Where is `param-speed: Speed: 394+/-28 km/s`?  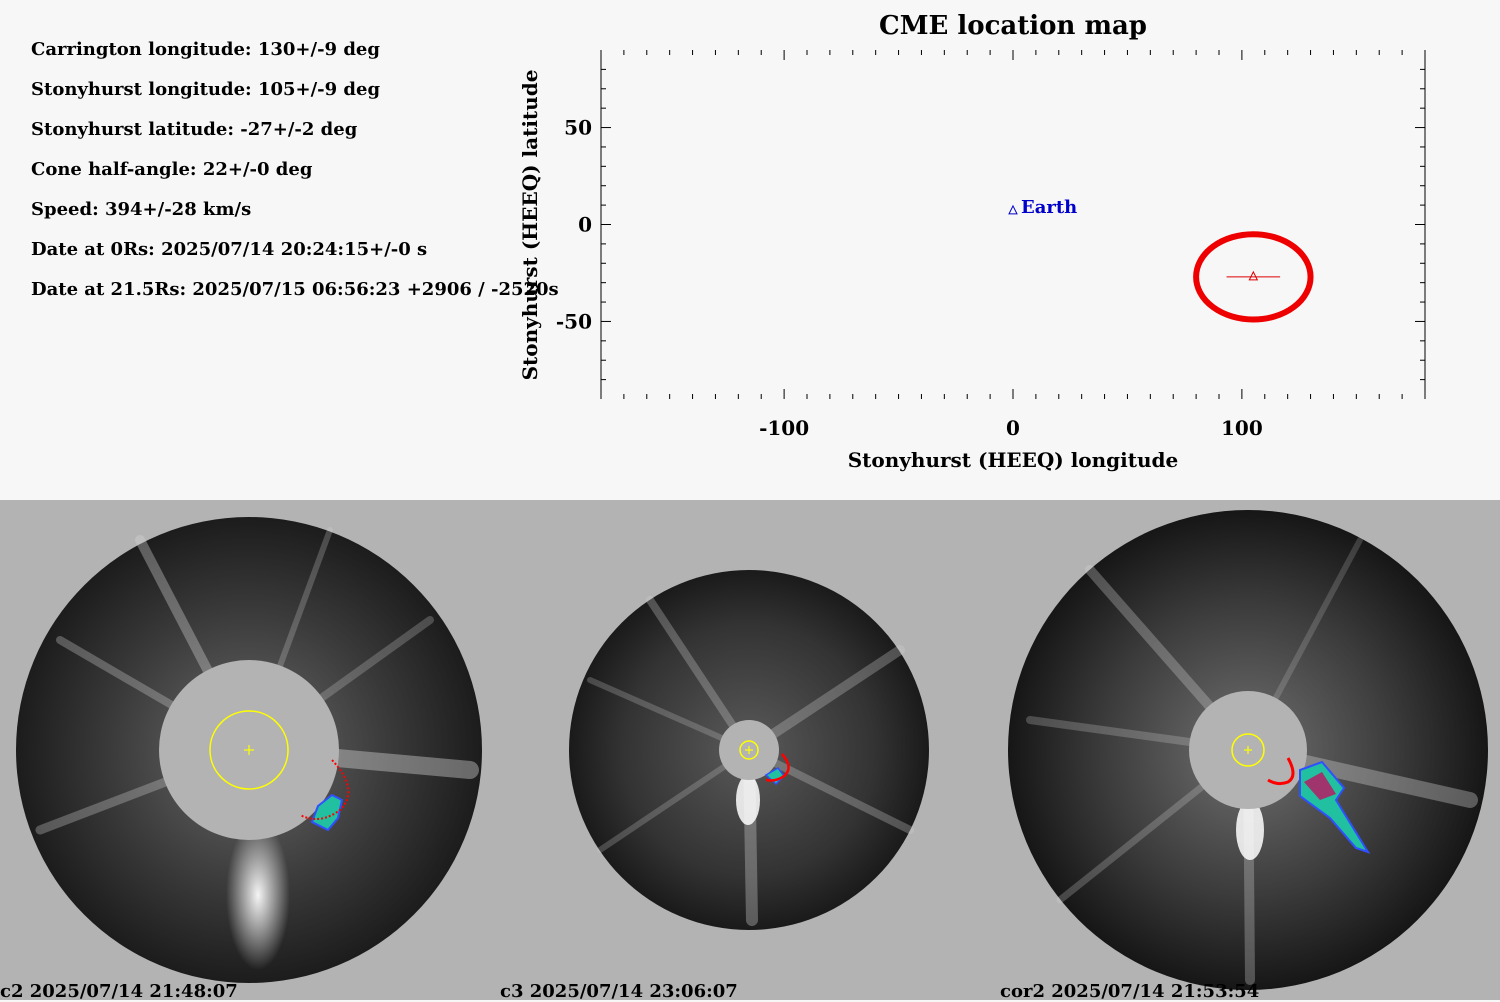
param-speed: Speed: 394+/-28 km/s is located at coordinates (141, 209).